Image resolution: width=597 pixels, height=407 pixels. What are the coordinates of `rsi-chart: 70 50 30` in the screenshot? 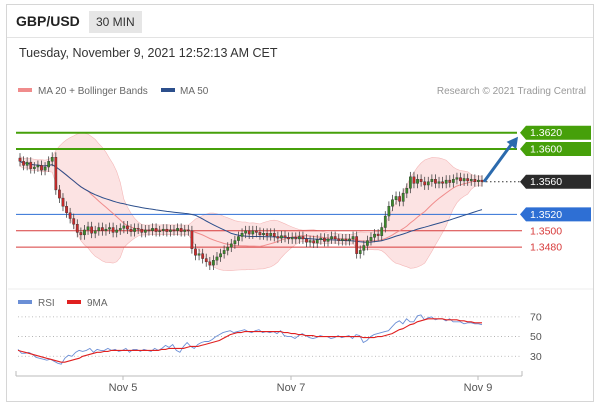 It's located at (279, 338).